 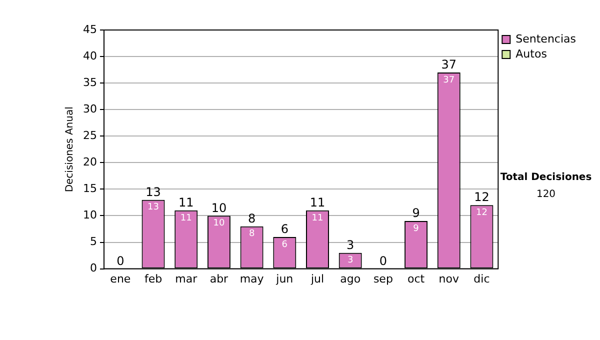 What do you see at coordinates (219, 207) in the screenshot?
I see `total-label: 10` at bounding box center [219, 207].